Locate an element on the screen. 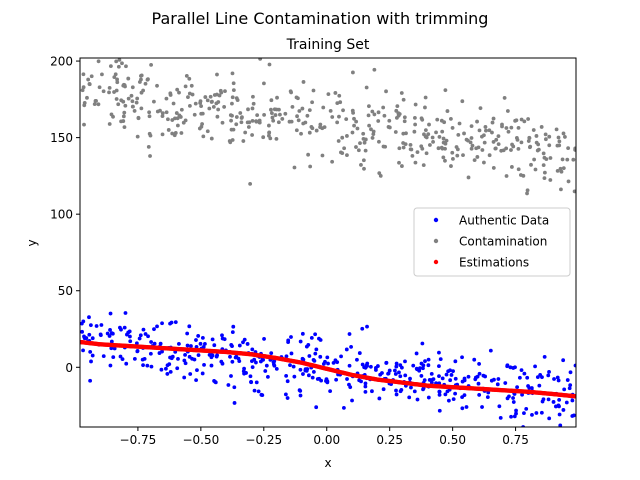 The height and width of the screenshot is (480, 640). y-axis-label: y is located at coordinates (32, 242).